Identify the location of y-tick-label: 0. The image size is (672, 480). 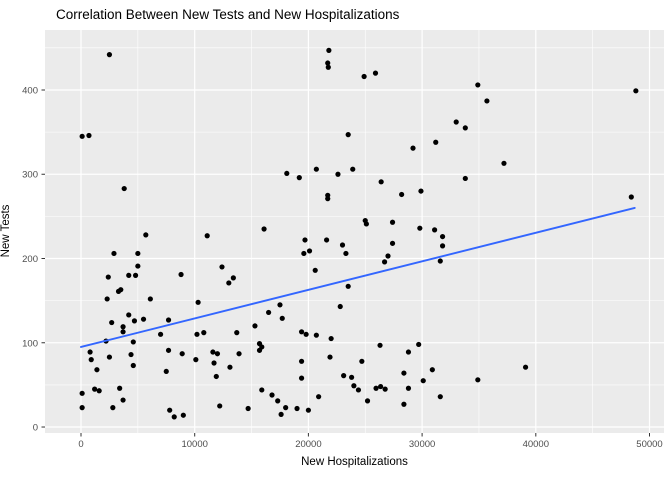
(35, 428).